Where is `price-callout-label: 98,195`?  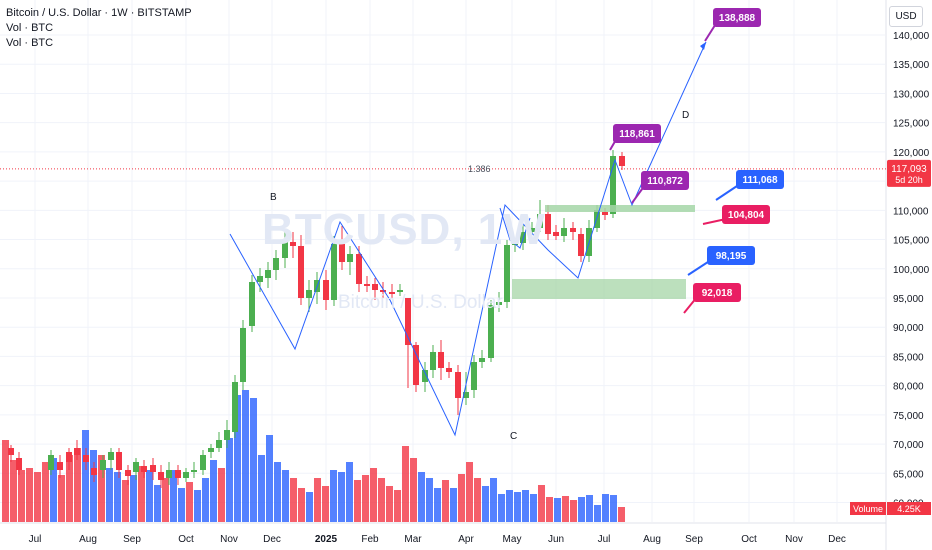 price-callout-label: 98,195 is located at coordinates (731, 256).